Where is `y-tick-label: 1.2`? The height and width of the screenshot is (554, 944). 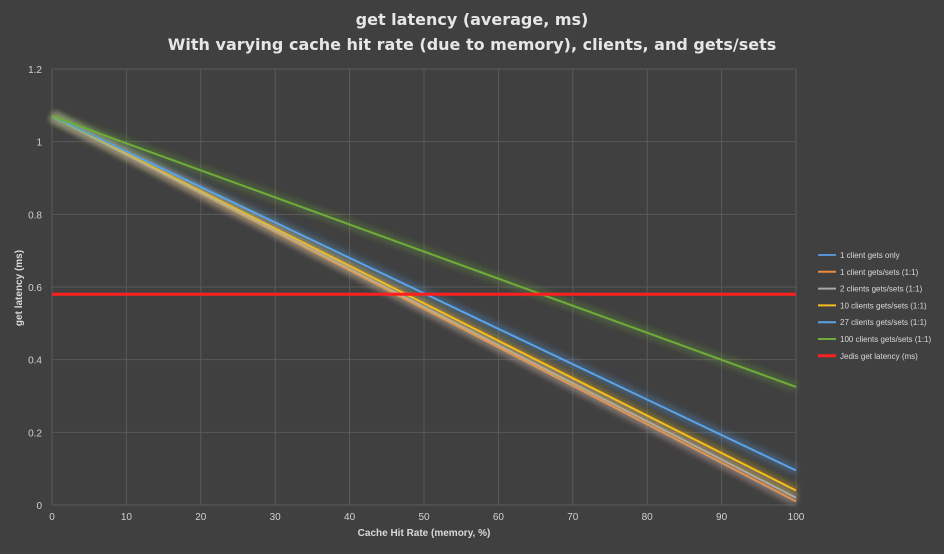
y-tick-label: 1.2 is located at coordinates (35, 70).